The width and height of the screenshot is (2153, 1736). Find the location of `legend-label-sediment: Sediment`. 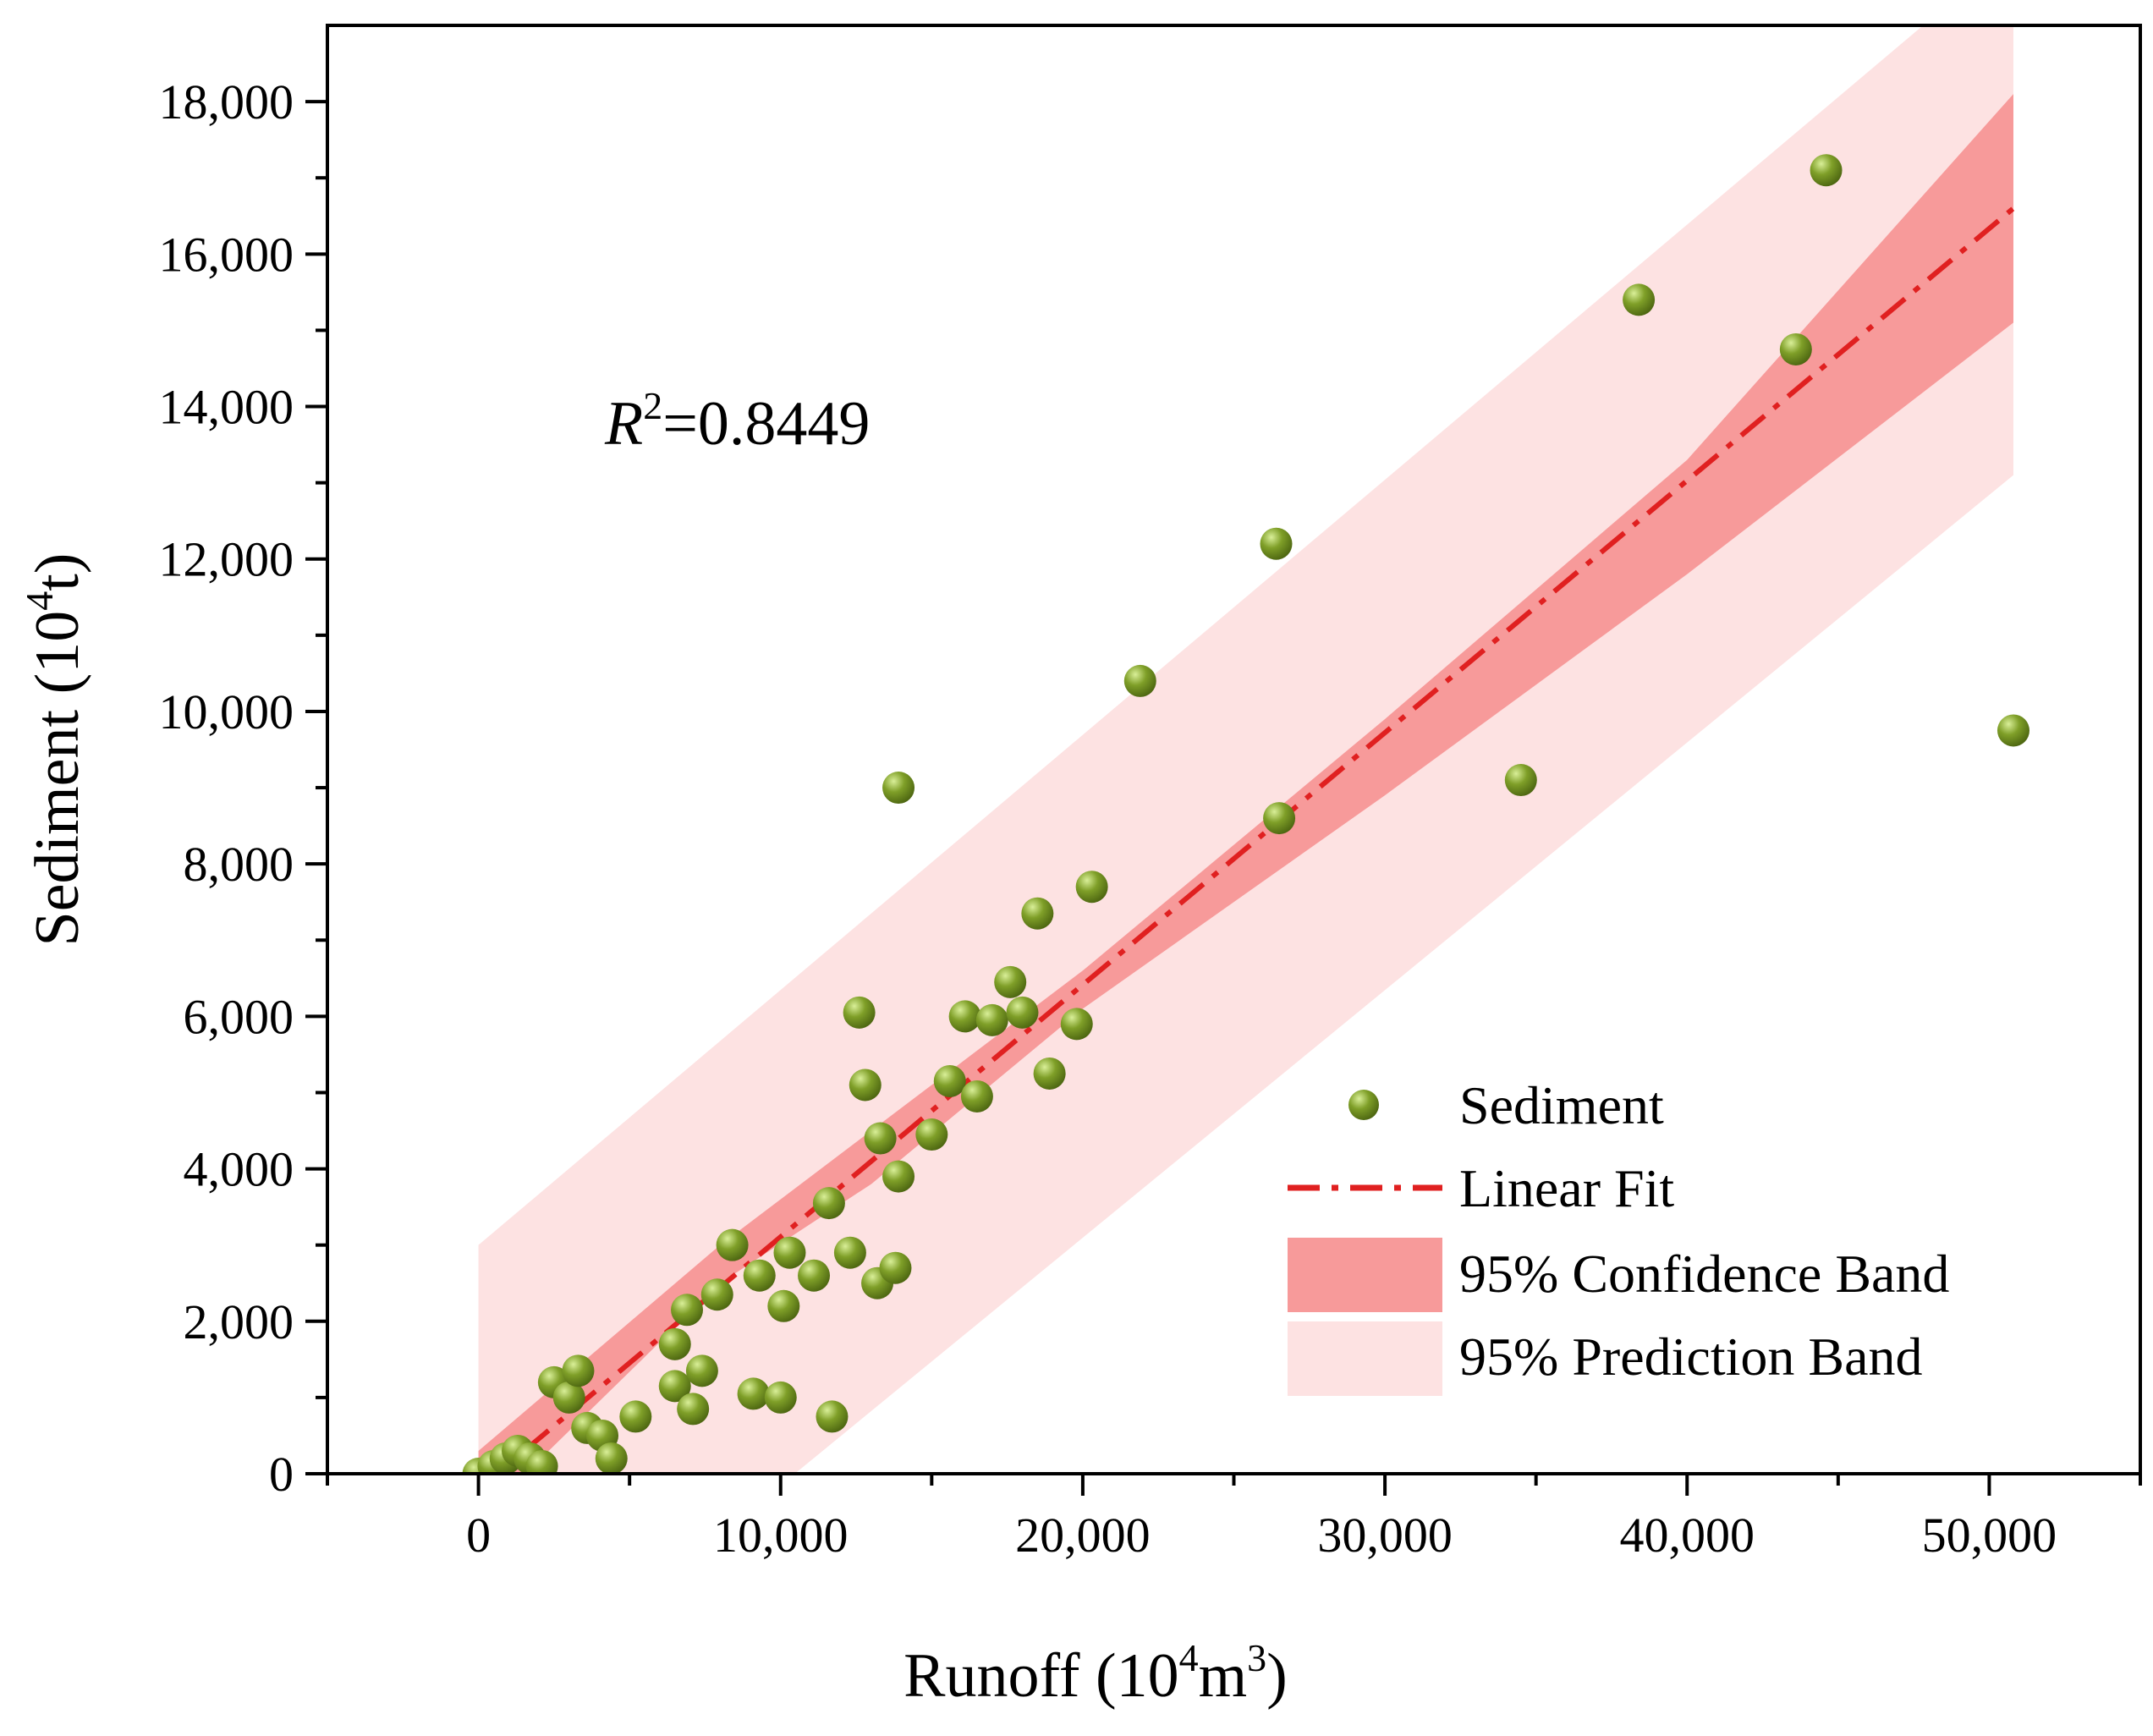

legend-label-sediment: Sediment is located at coordinates (1561, 1105).